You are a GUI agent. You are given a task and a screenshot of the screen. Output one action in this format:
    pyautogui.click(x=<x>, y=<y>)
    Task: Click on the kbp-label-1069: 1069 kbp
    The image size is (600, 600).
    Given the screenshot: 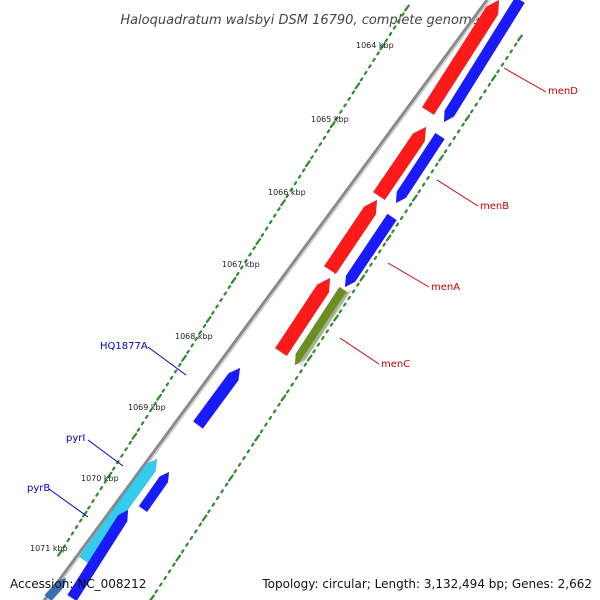 What is the action you would take?
    pyautogui.click(x=147, y=407)
    